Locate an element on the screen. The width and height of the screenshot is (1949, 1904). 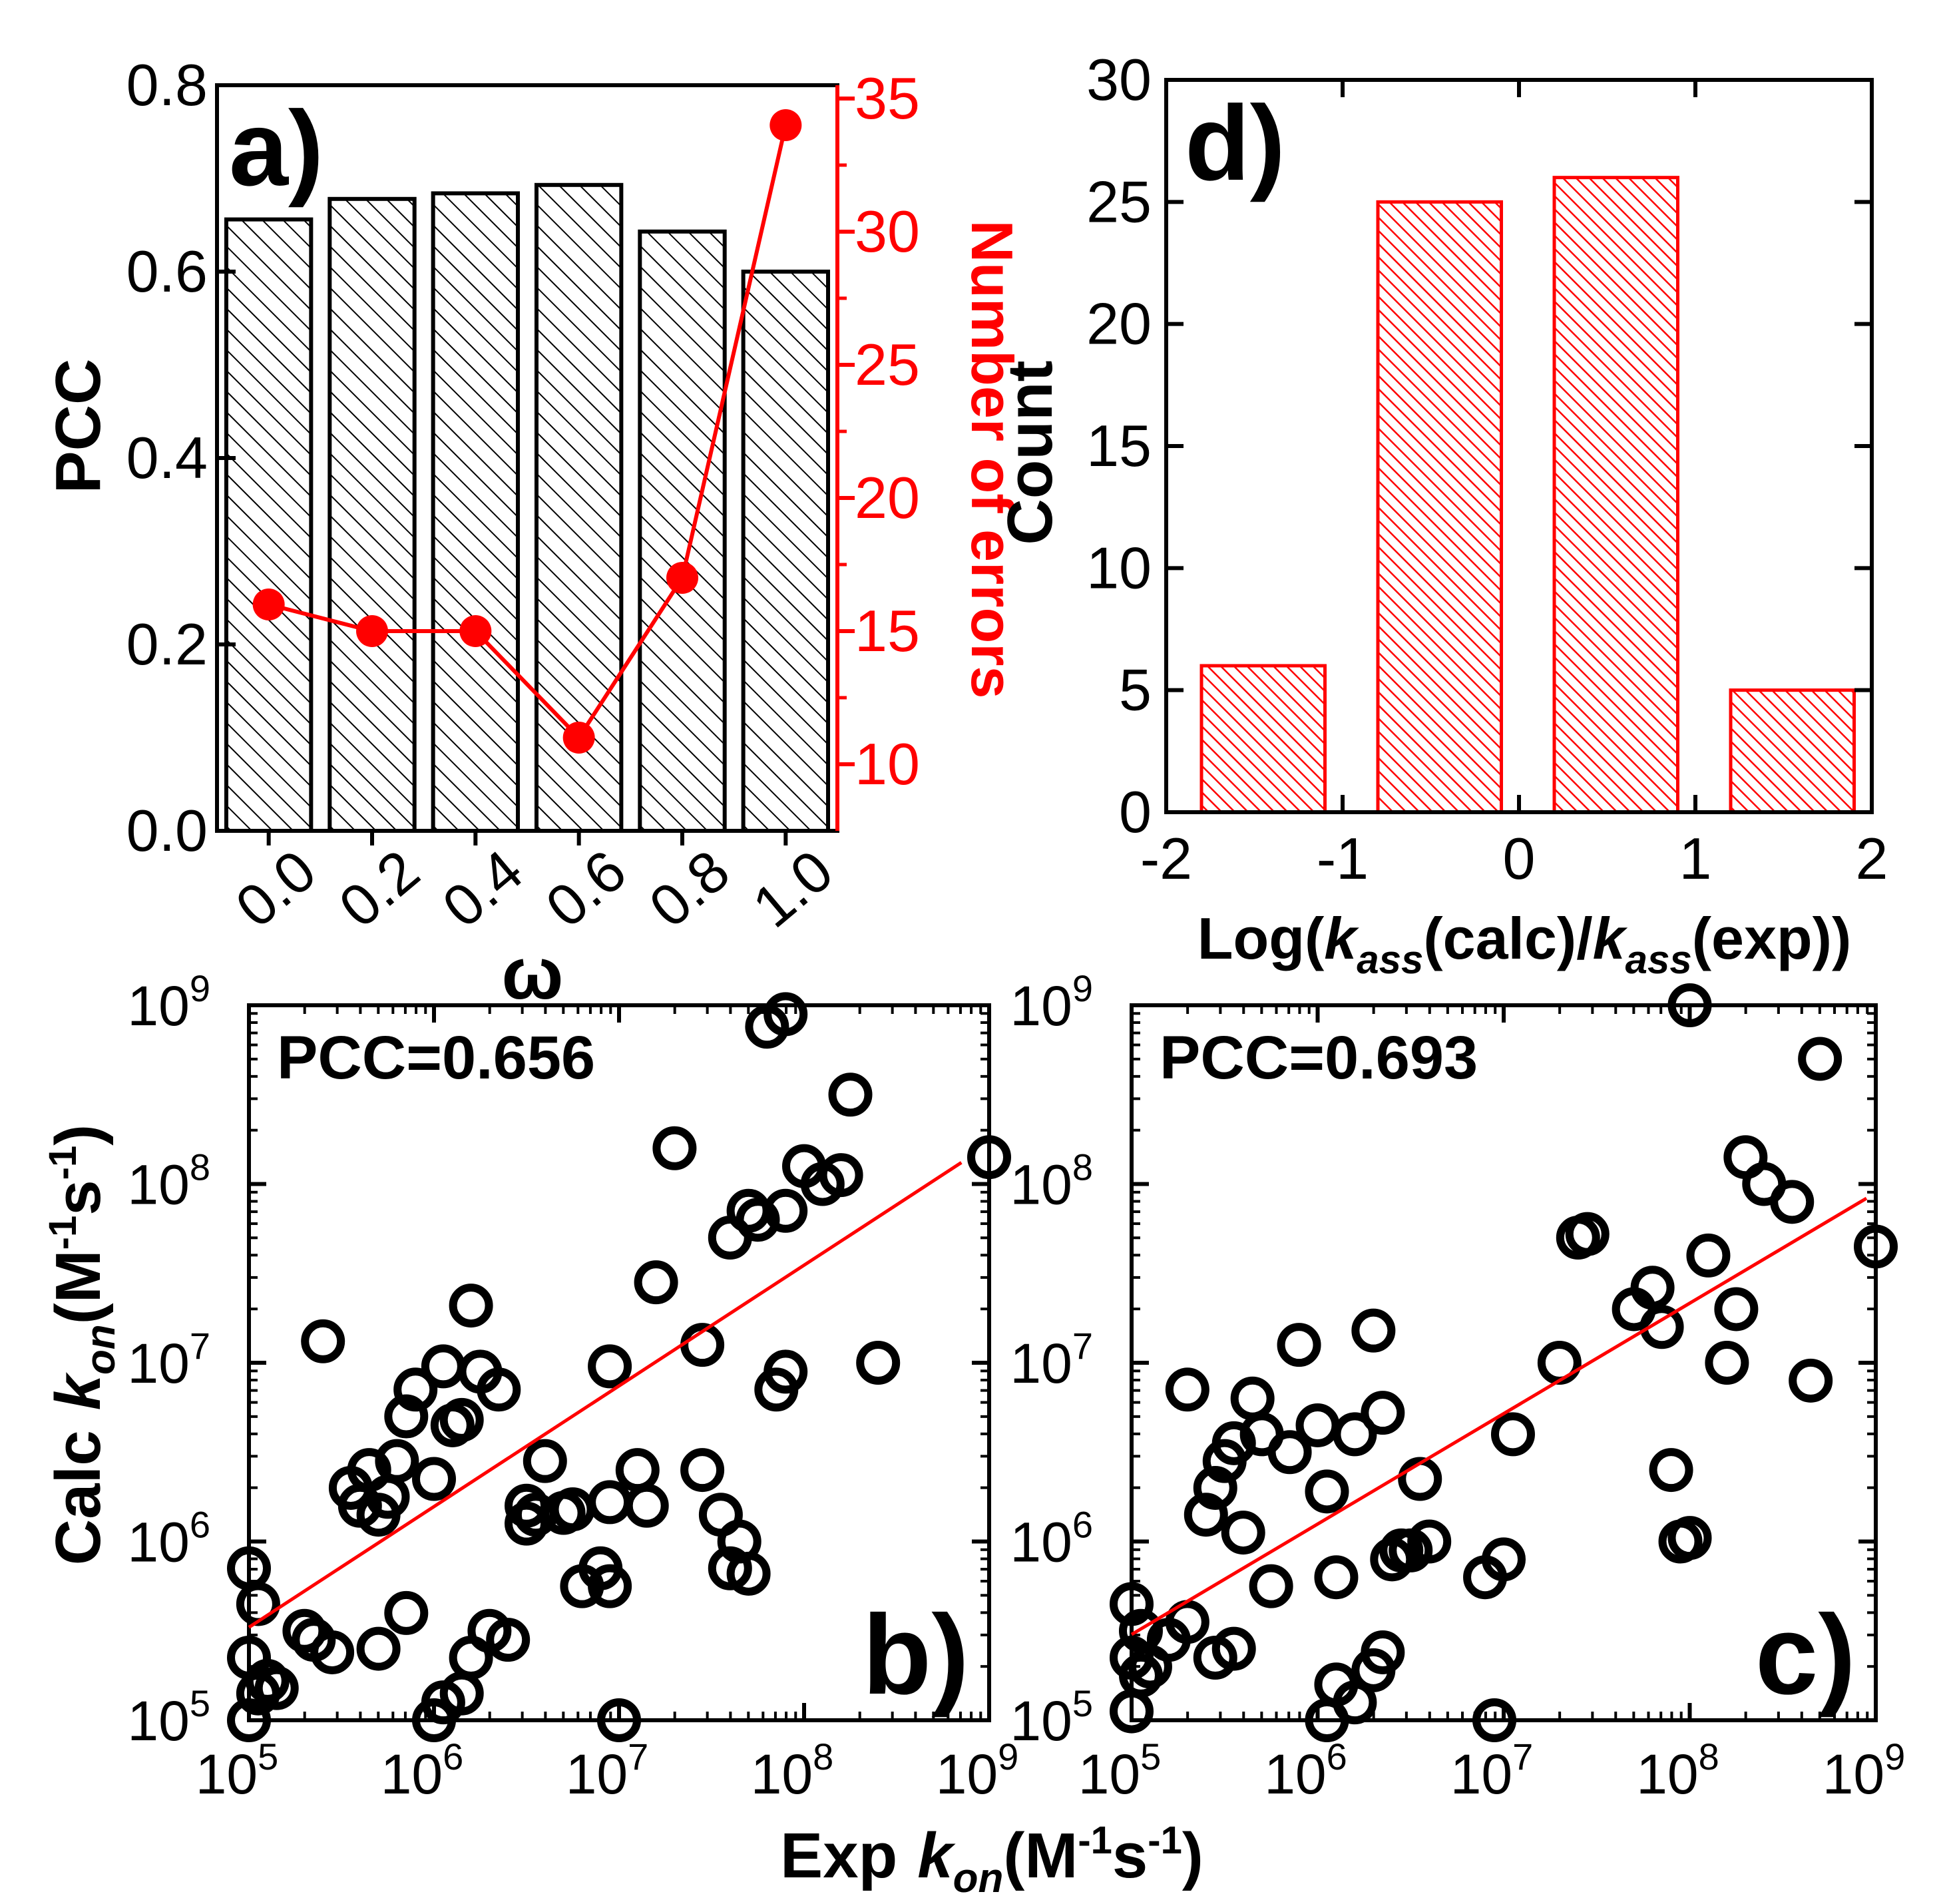
y2-tick-label: 35 is located at coordinates (887, 98).